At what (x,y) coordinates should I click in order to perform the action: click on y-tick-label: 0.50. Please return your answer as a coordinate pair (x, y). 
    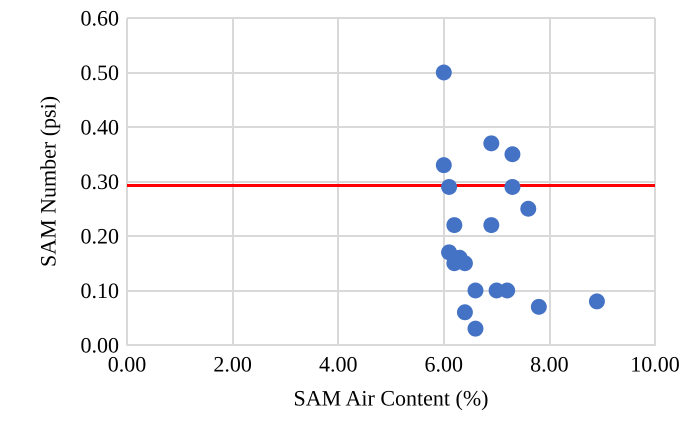
    Looking at the image, I should click on (99, 72).